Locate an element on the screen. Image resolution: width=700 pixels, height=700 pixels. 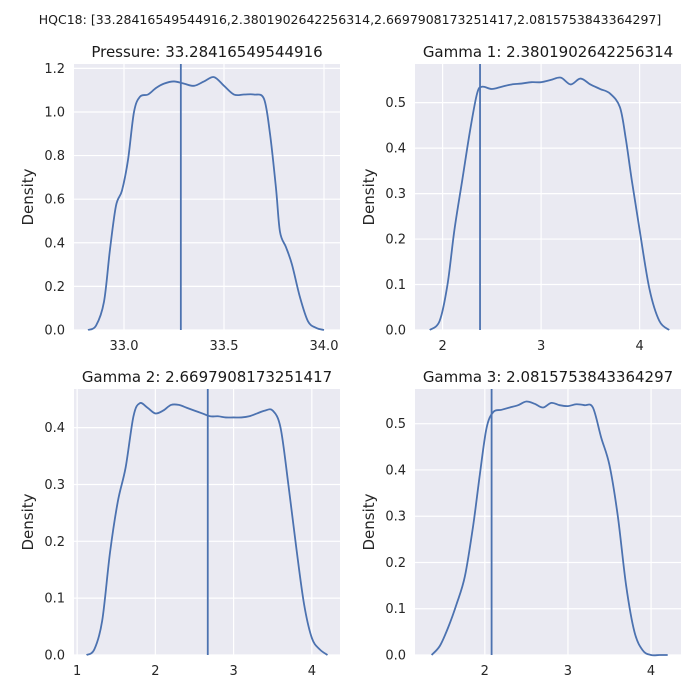
y-tick-label: 0.8 is located at coordinates (54, 156).